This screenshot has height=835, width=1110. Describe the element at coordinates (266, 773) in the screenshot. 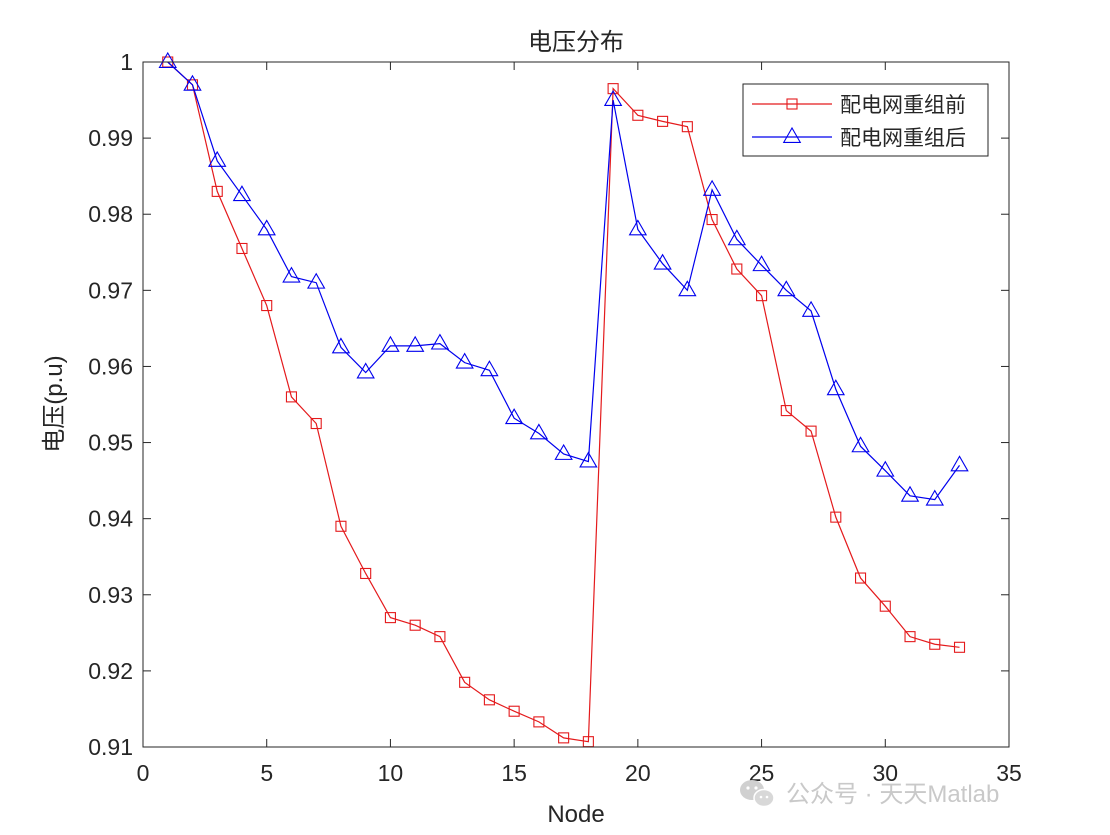

I see `x-tick-label: 5` at that location.